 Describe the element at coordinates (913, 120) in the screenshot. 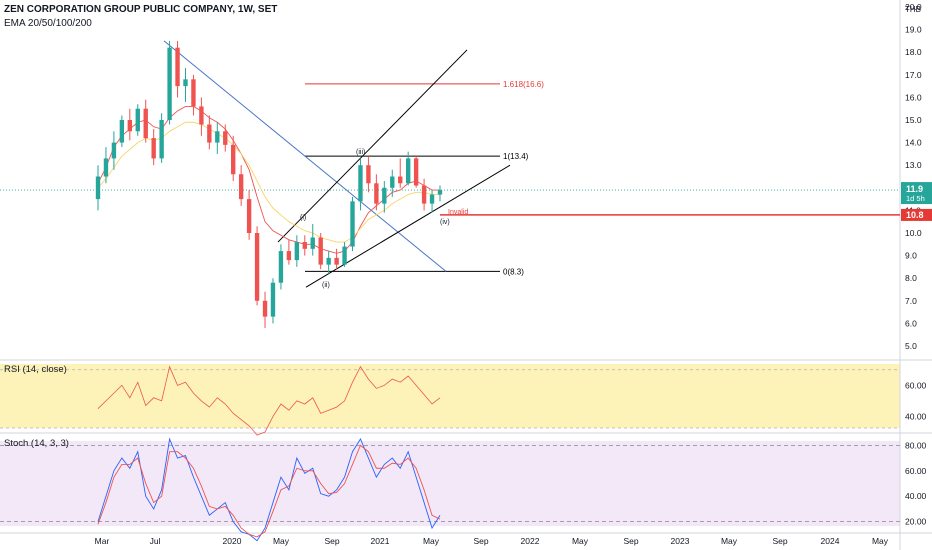

I see `price-tick-label: 15.0` at that location.